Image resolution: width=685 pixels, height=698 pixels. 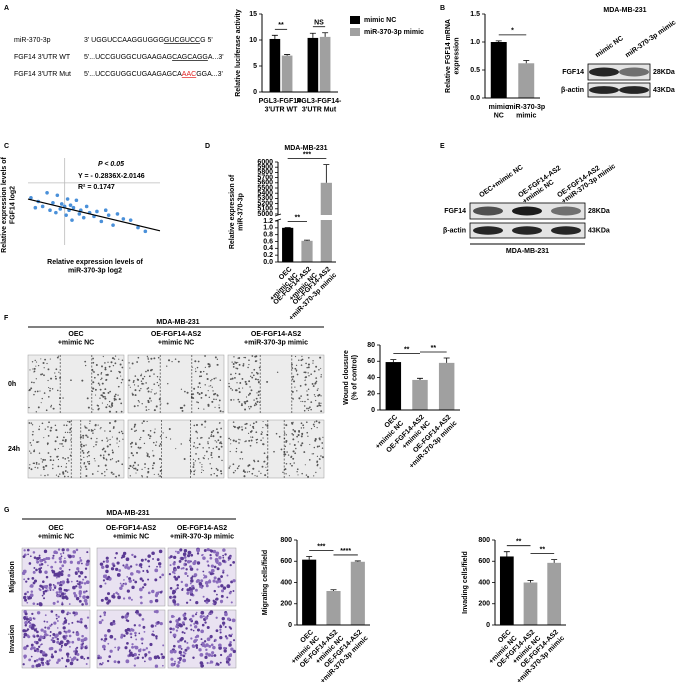 What do you see at coordinates (650, 39) in the screenshot?
I see `lane-label: miR-370-3p mimic` at bounding box center [650, 39].